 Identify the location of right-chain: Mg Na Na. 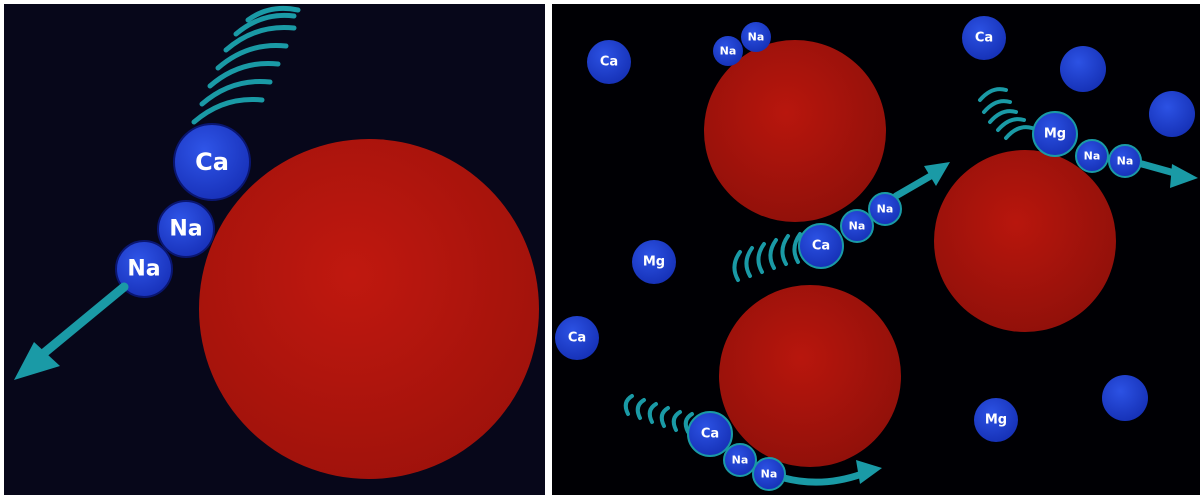
(1088, 137).